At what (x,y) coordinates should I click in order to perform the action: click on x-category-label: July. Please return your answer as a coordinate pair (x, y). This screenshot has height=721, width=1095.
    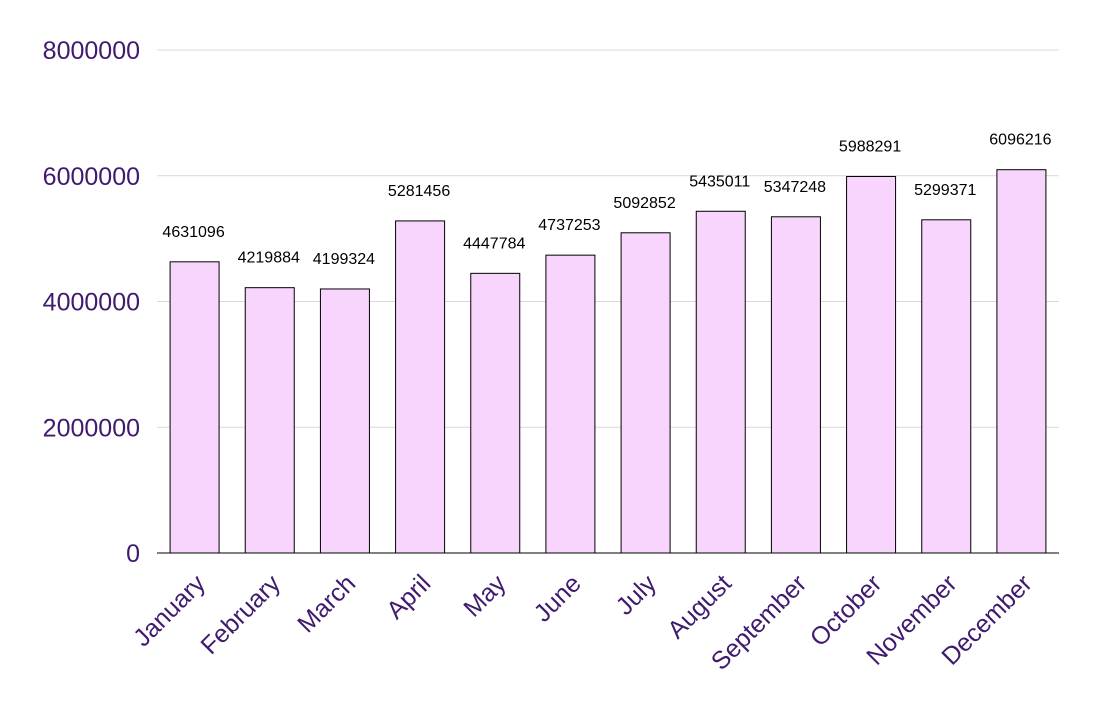
    Looking at the image, I should click on (637, 595).